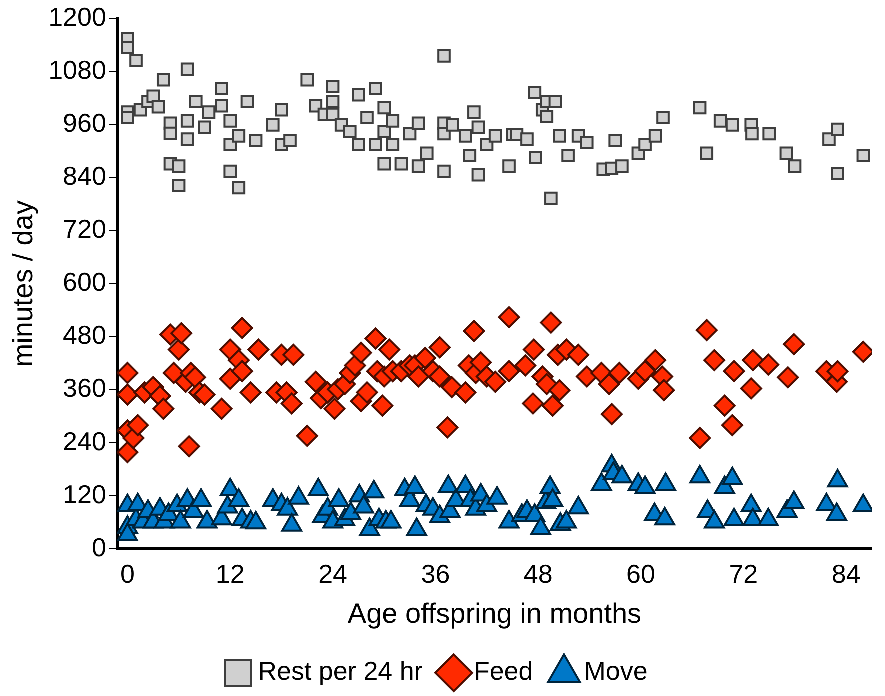  What do you see at coordinates (84, 175) in the screenshot?
I see `y-tick-label: 840` at bounding box center [84, 175].